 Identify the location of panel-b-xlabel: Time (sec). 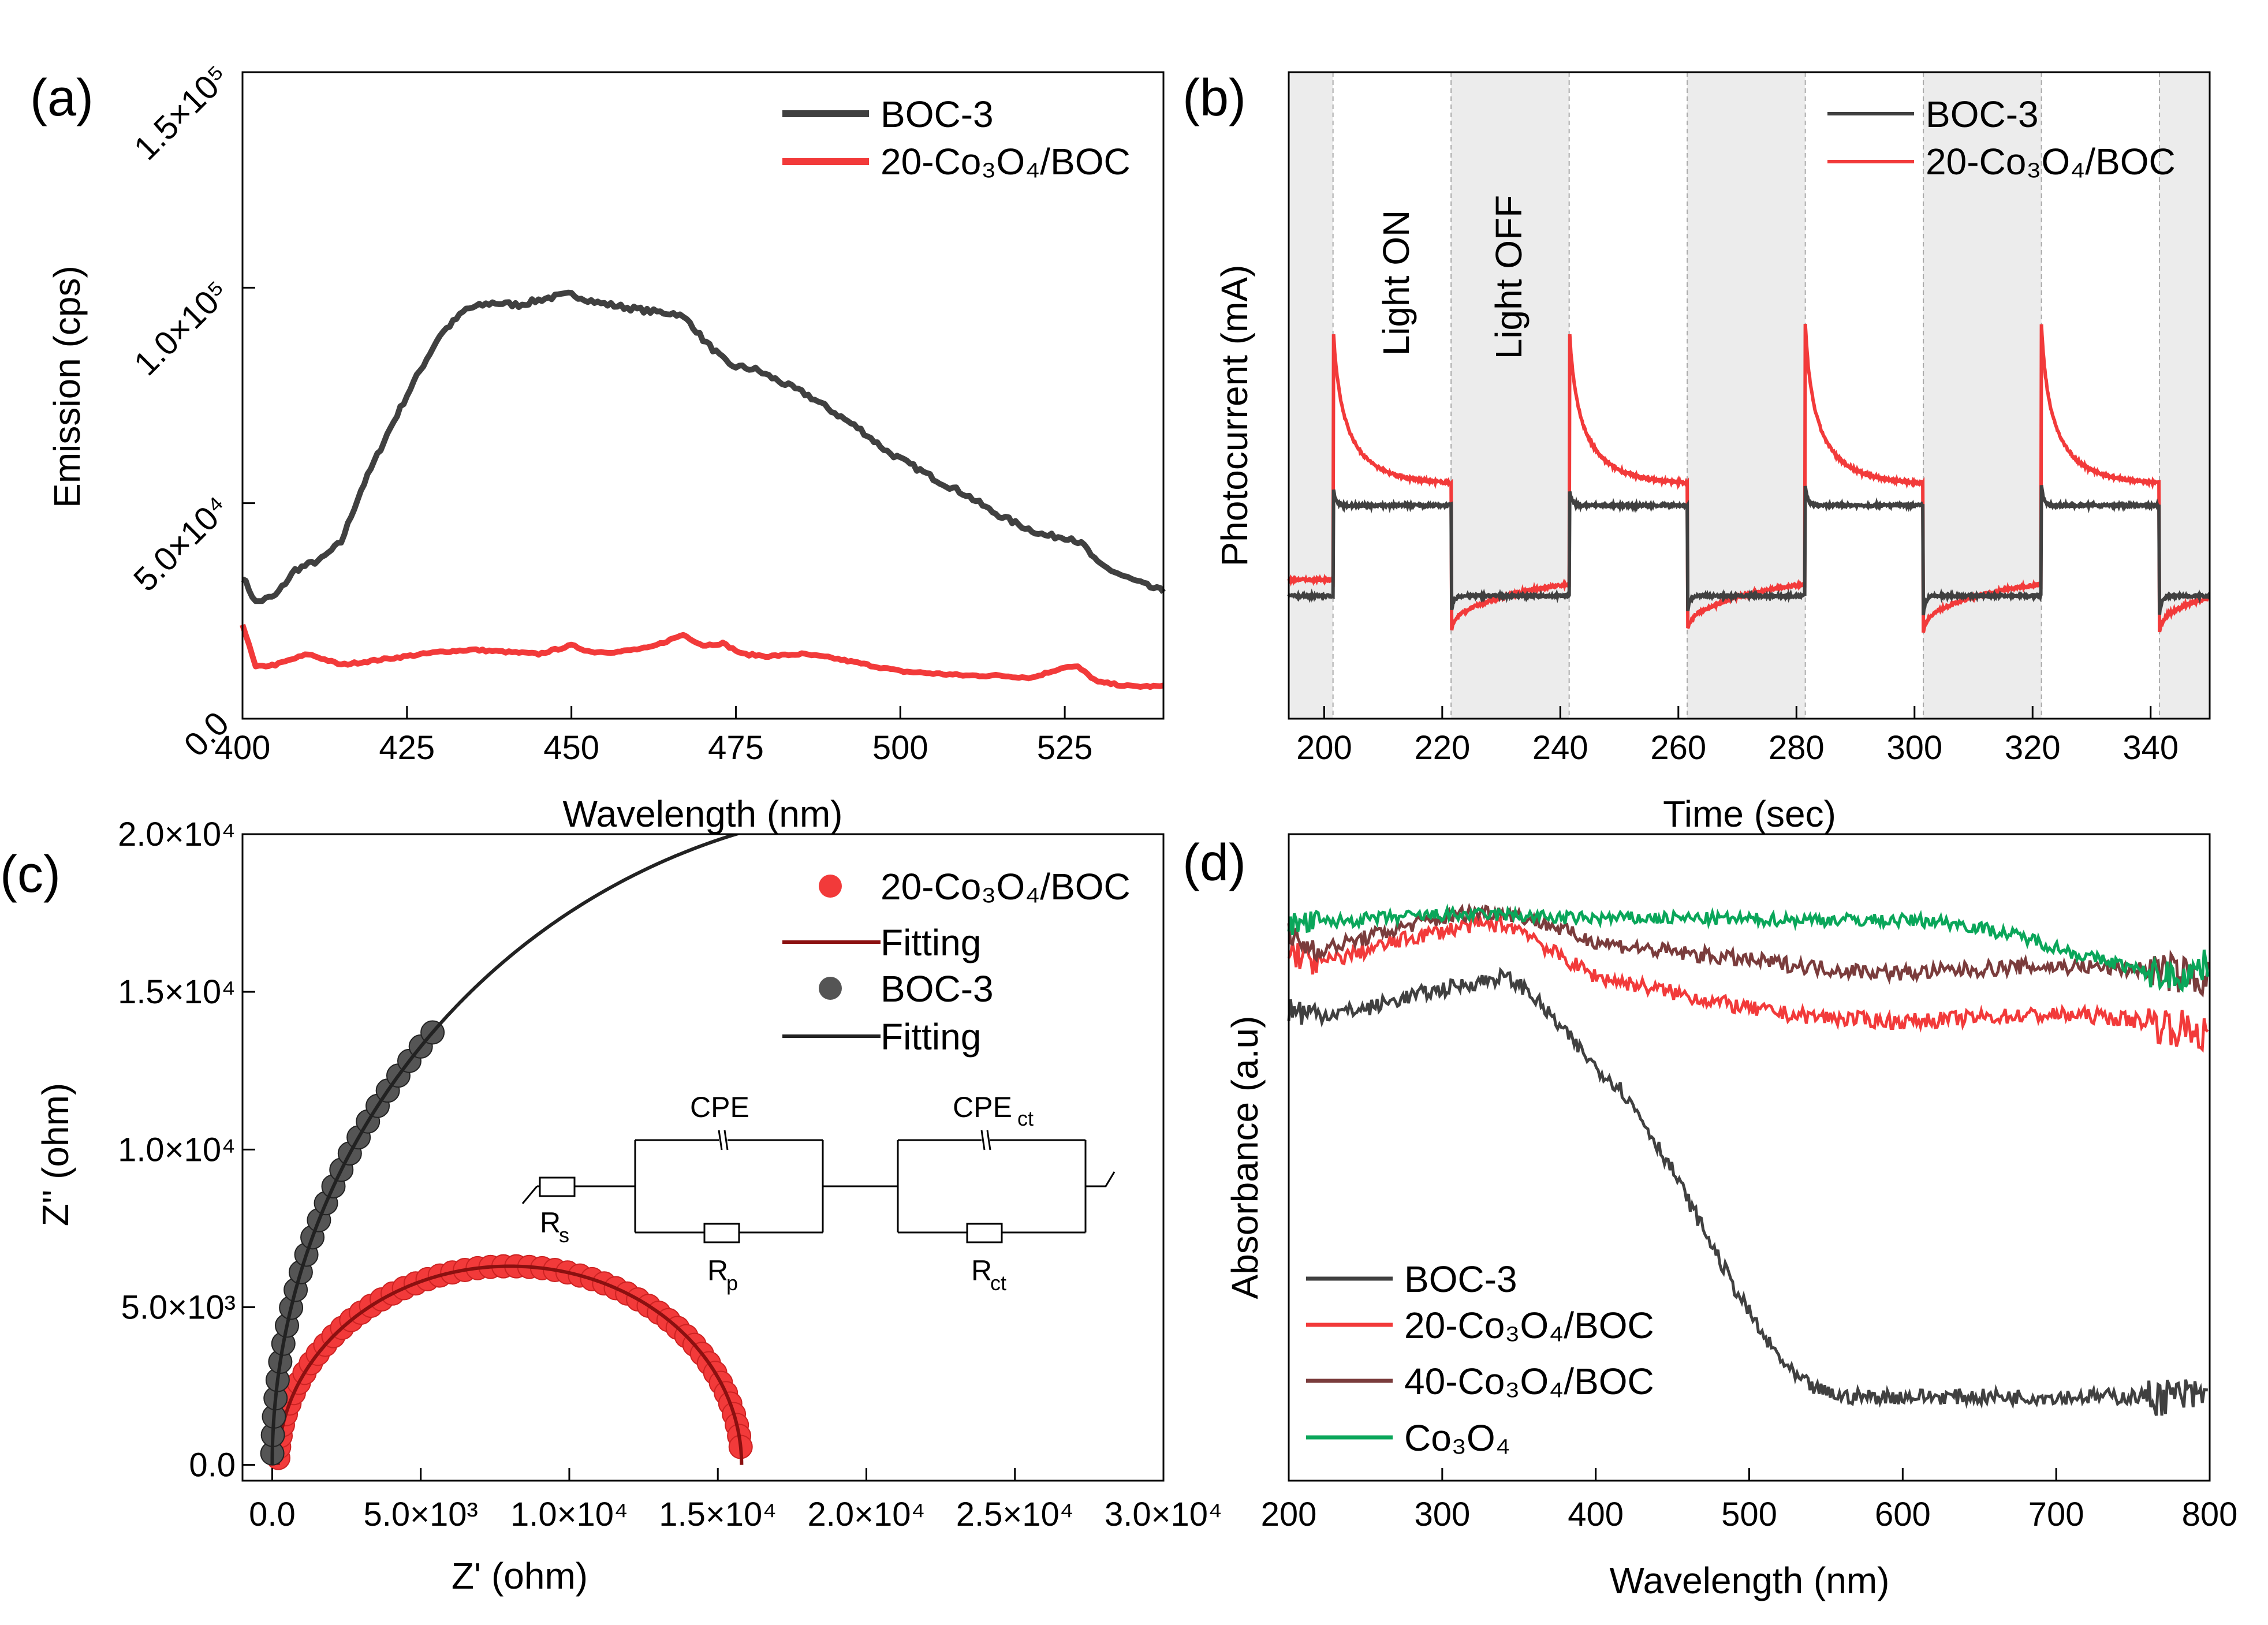
(1750, 814).